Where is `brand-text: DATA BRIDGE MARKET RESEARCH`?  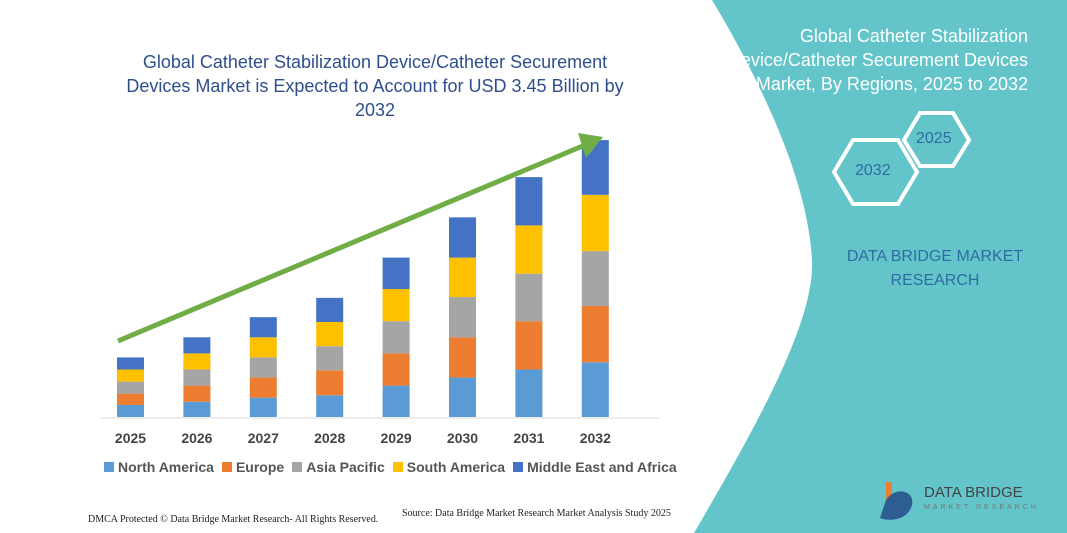
brand-text: DATA BRIDGE MARKET RESEARCH is located at coordinates (935, 268).